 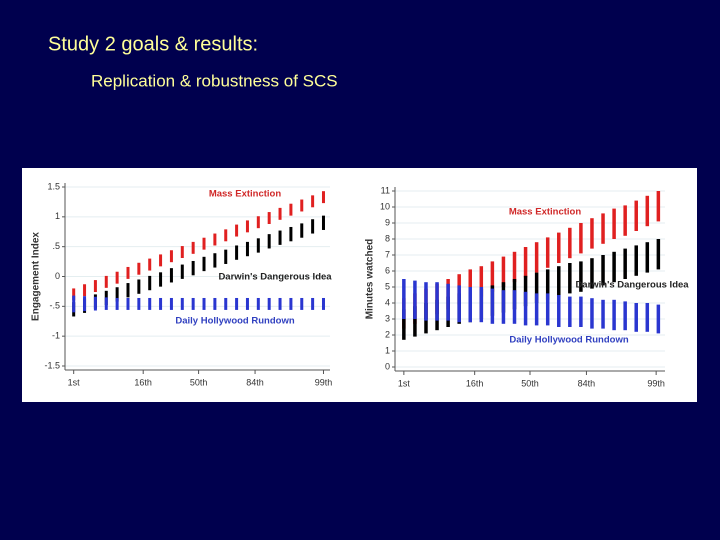 I want to click on x-tick-label: 1st, so click(x=74, y=382).